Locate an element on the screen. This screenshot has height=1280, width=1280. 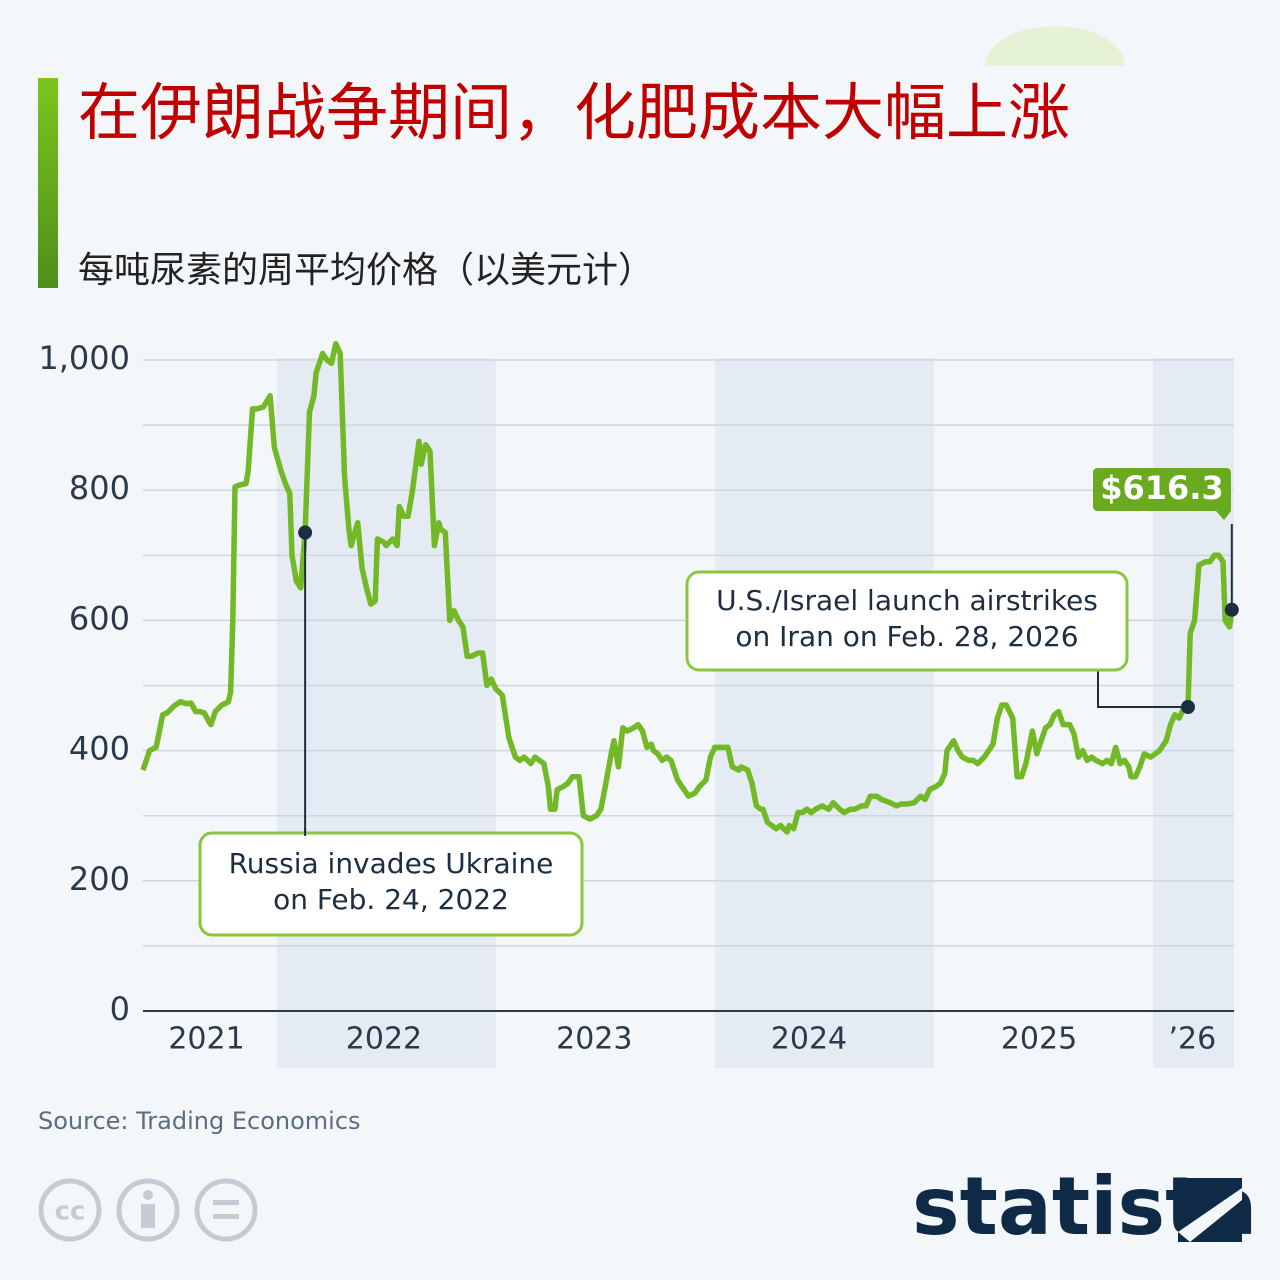
chart-subtitle: 每吨尿素的周平均价格（以美元计） is located at coordinates (366, 270).